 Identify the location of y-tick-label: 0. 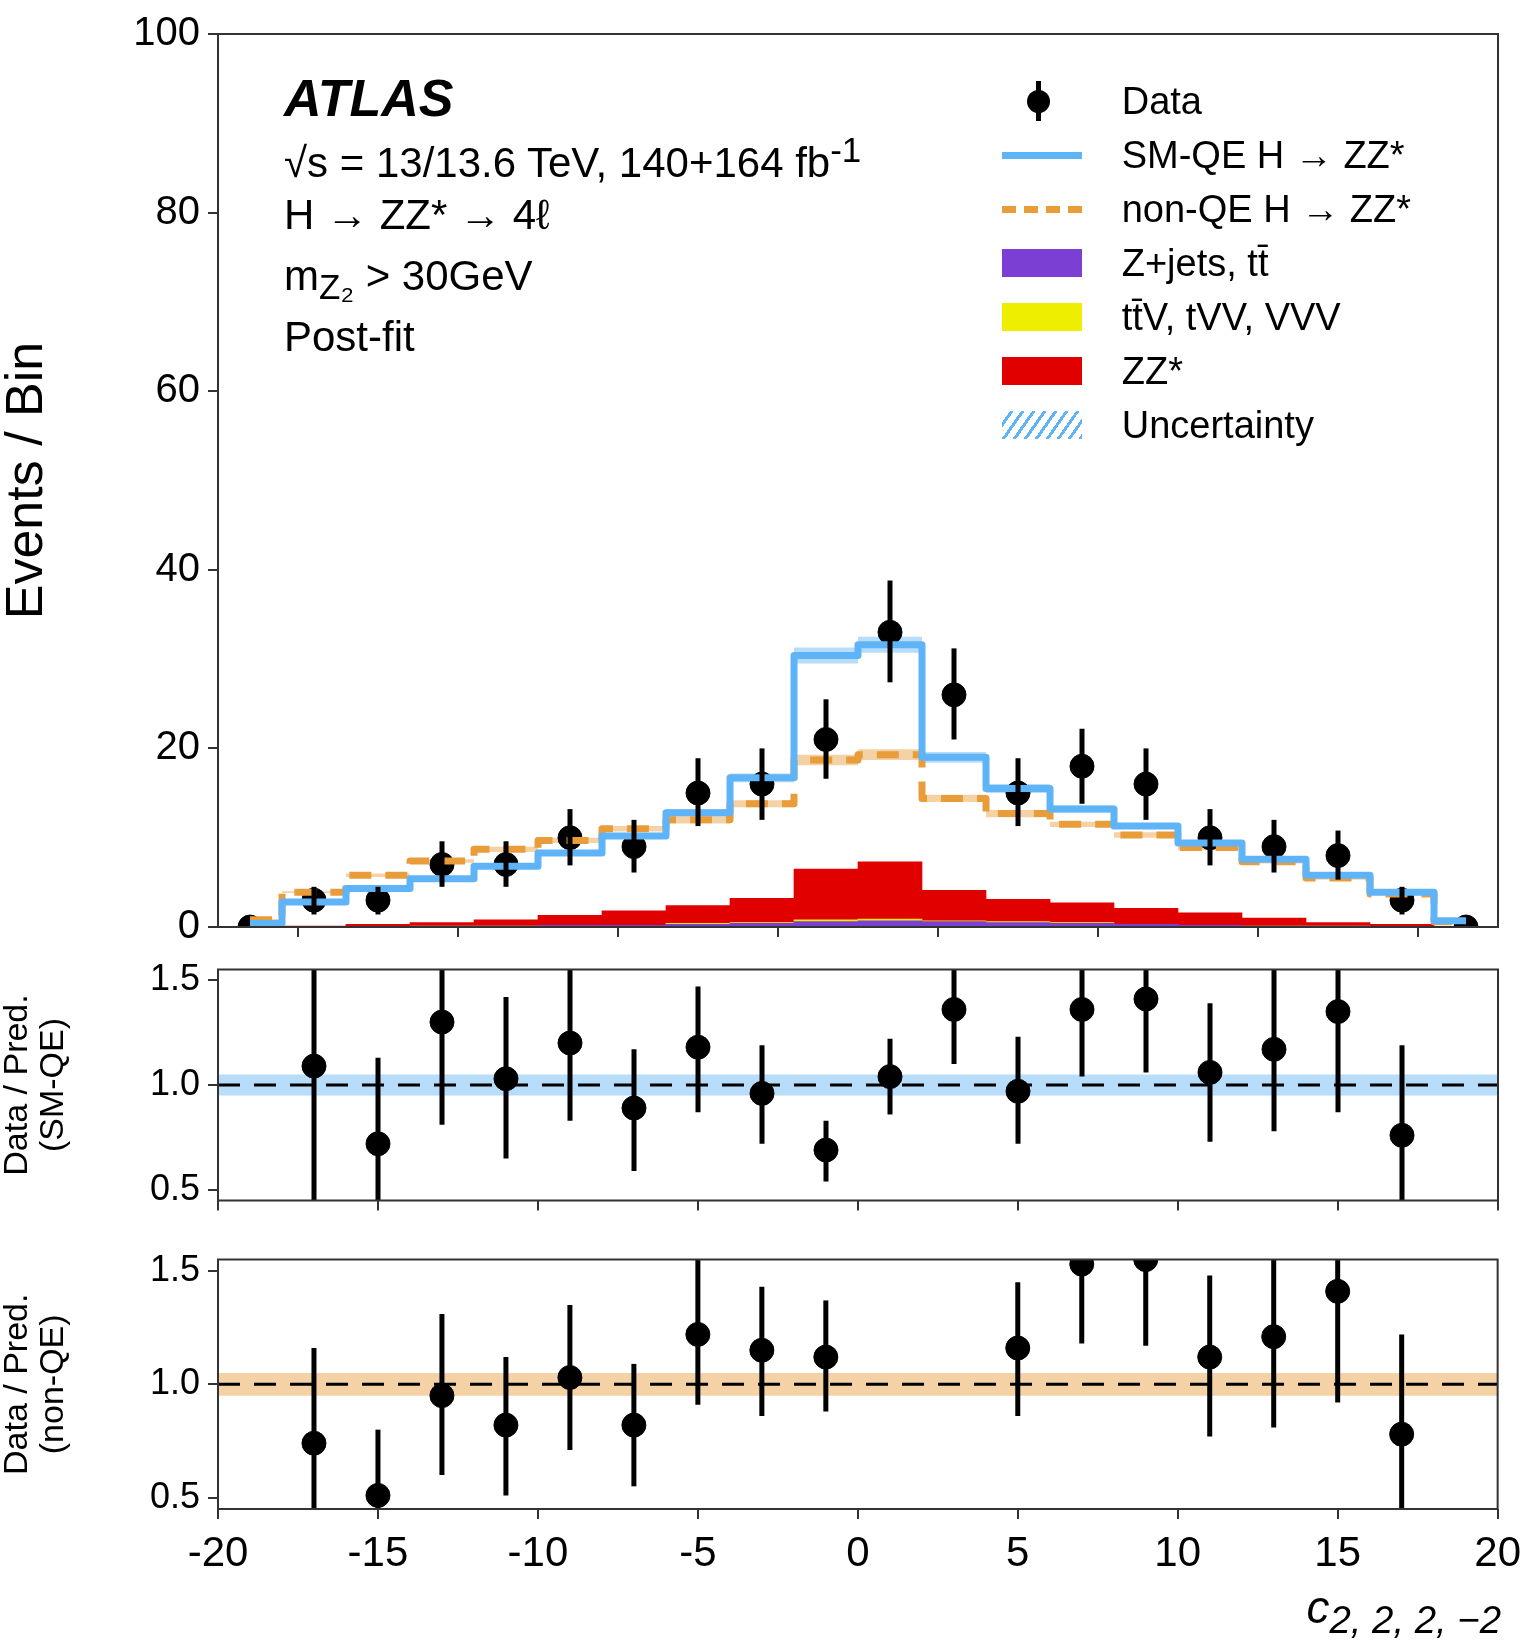
(188, 924).